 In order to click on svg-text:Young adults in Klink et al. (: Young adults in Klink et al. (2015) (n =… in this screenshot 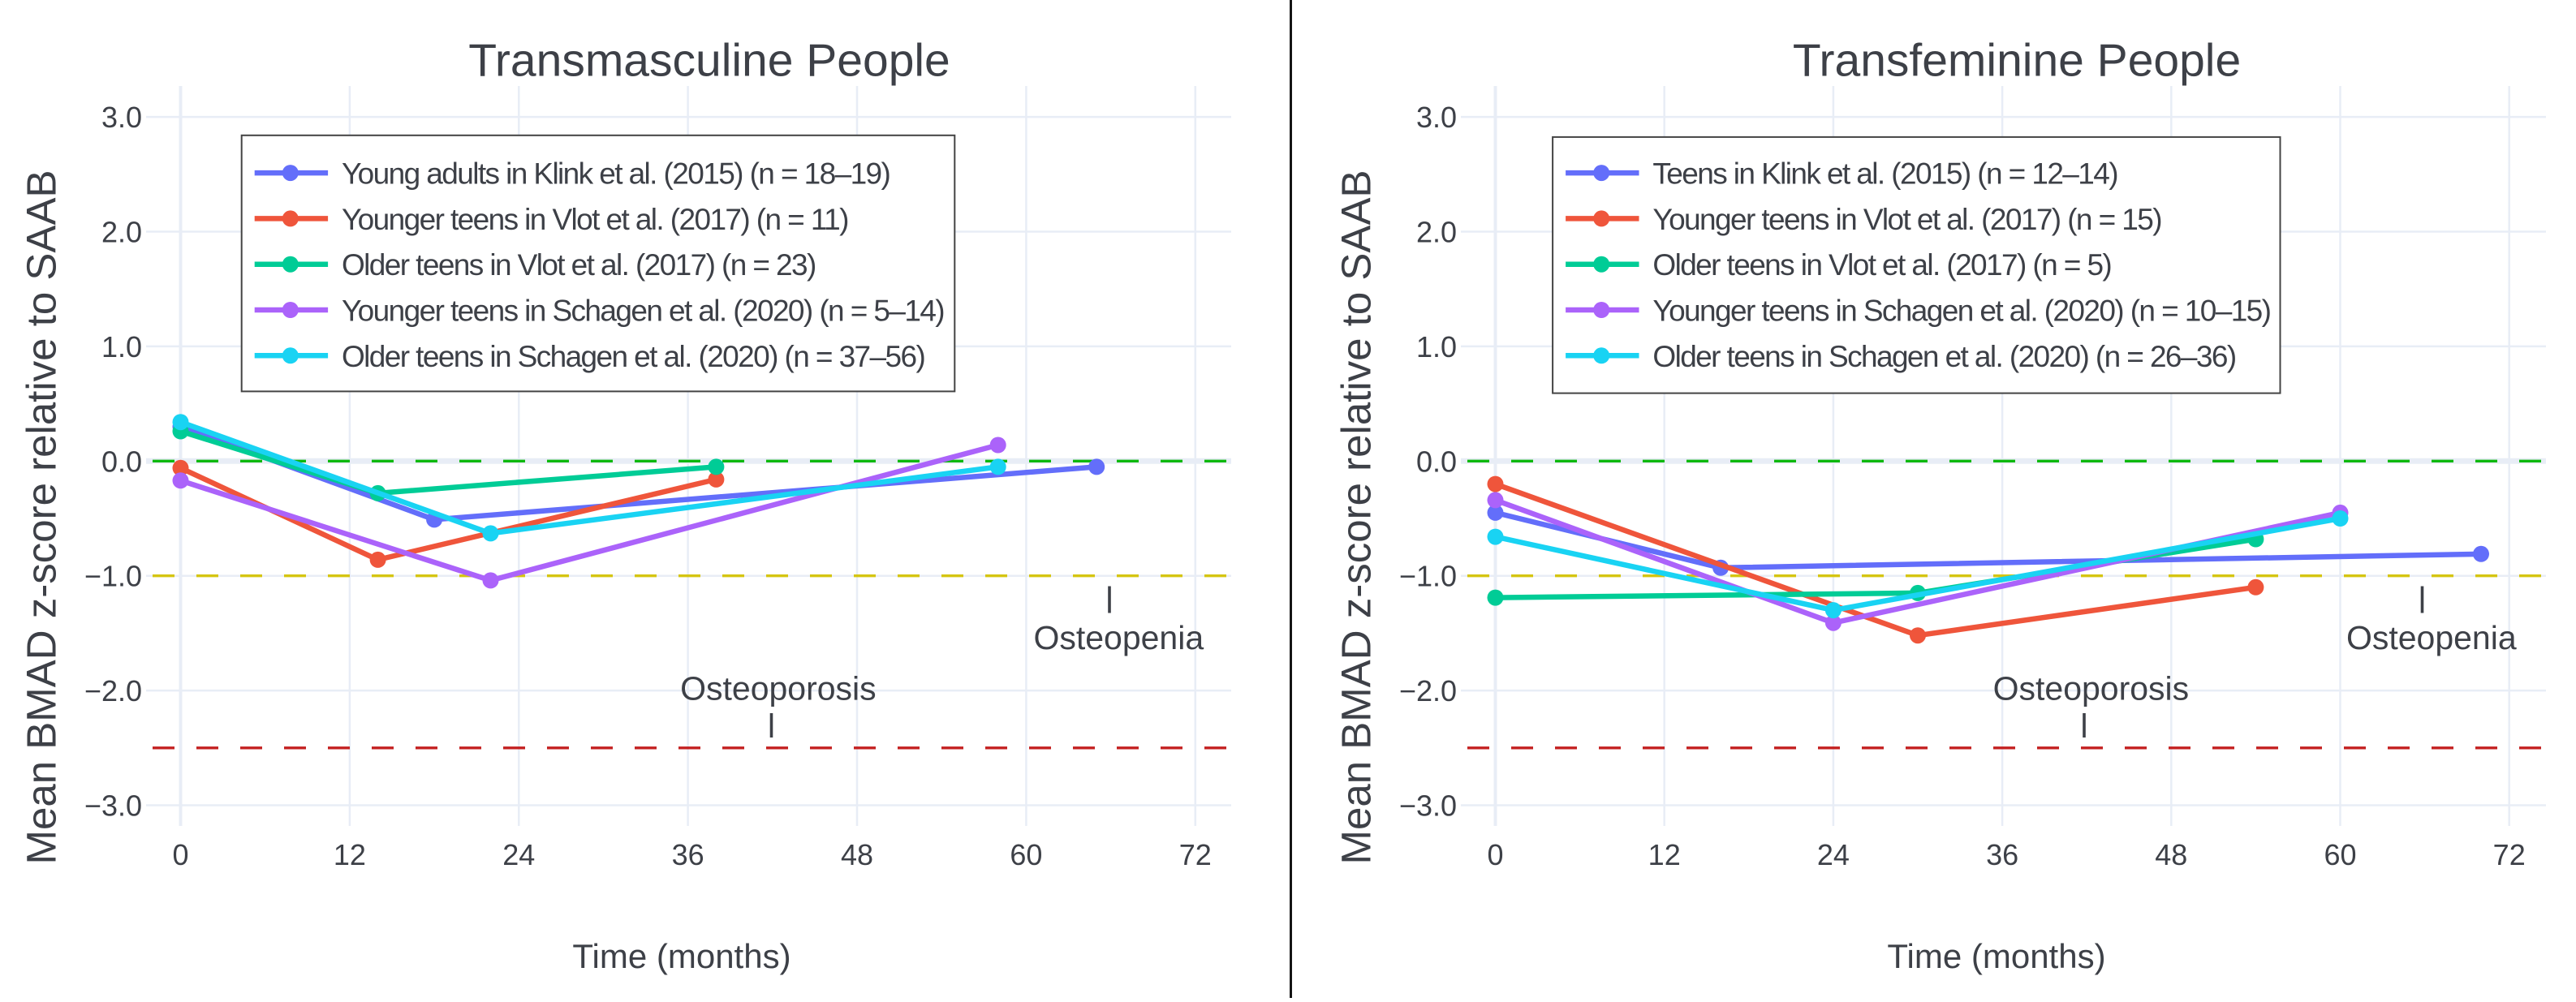, I will do `click(616, 174)`.